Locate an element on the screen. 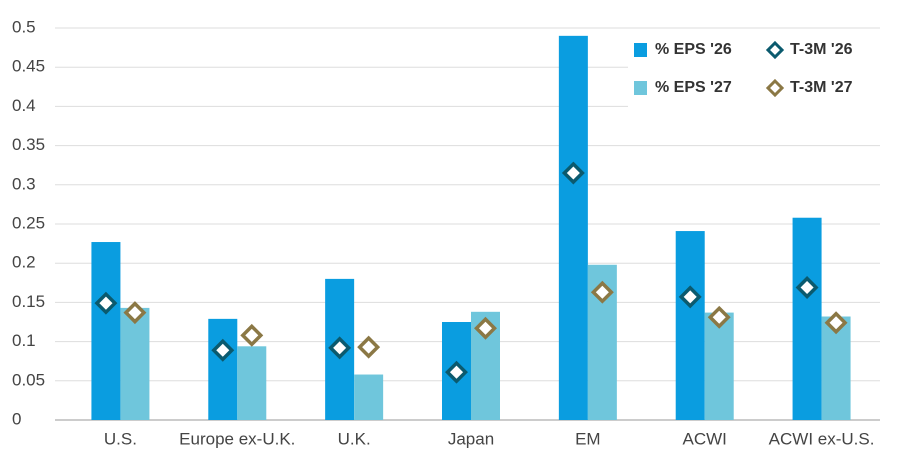  legend-box is located at coordinates (754, 70).